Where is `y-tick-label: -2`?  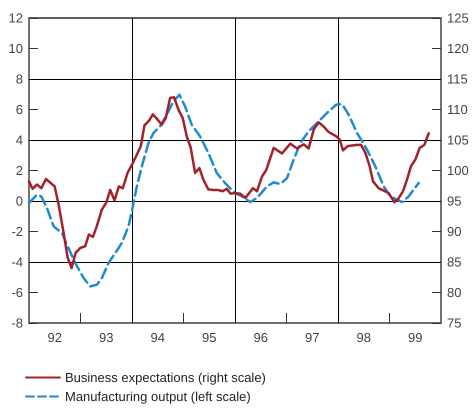 y-tick-label: -2 is located at coordinates (17, 231).